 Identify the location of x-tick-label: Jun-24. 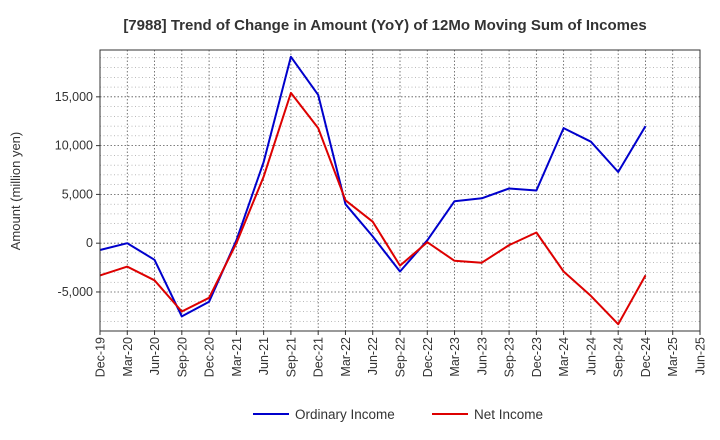
(591, 356).